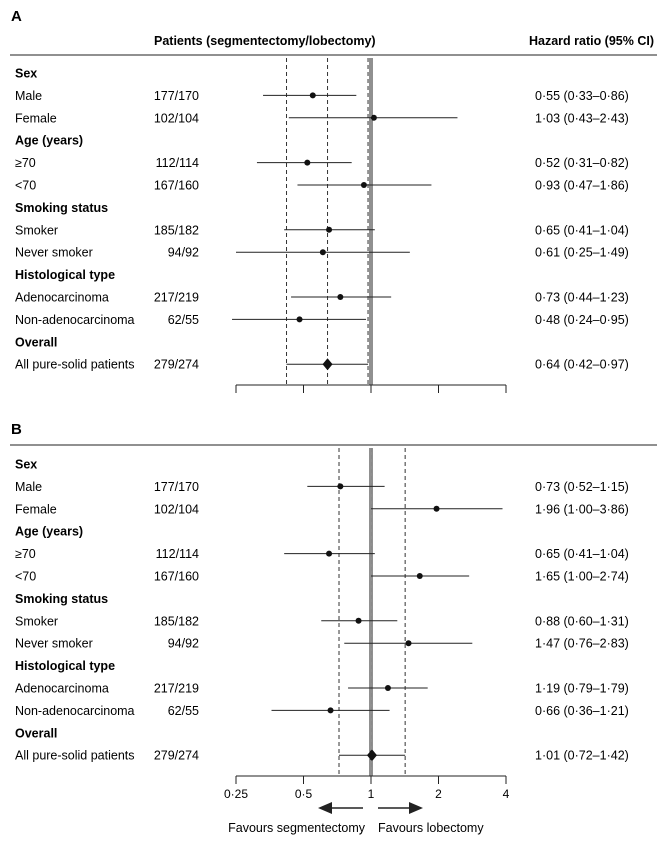 The height and width of the screenshot is (841, 664). Describe the element at coordinates (16, 429) in the screenshot. I see `panel-b-label: B` at that location.